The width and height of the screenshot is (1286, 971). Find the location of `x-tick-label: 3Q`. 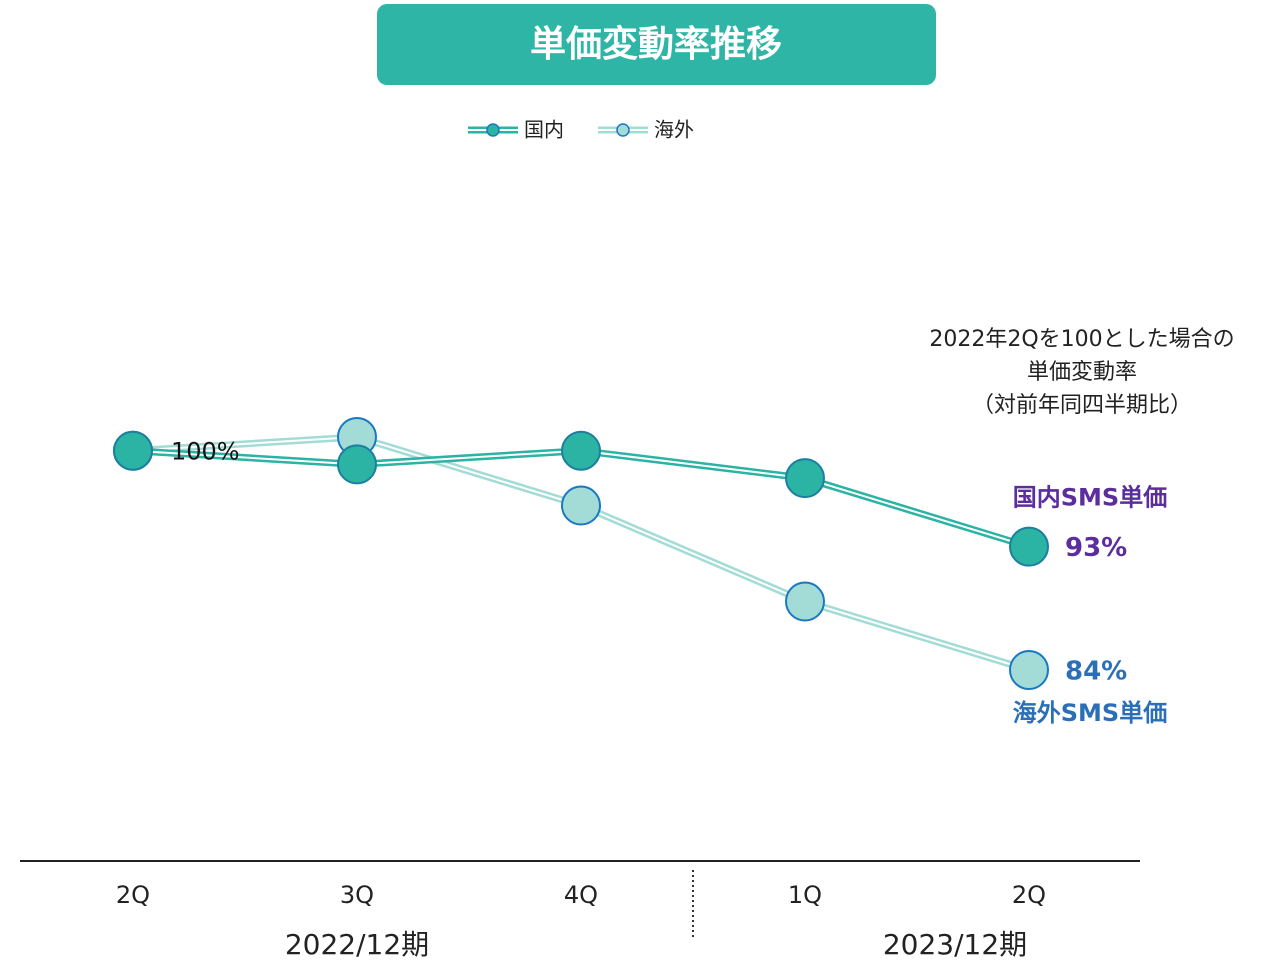

x-tick-label: 3Q is located at coordinates (357, 895).